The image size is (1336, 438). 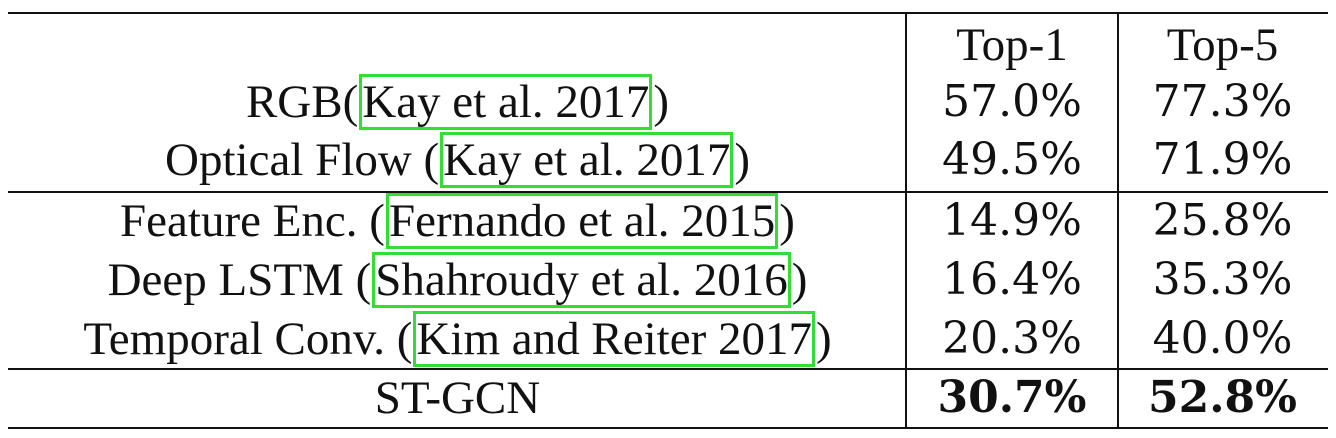 I want to click on top1-value: 16.4%, so click(x=1012, y=279).